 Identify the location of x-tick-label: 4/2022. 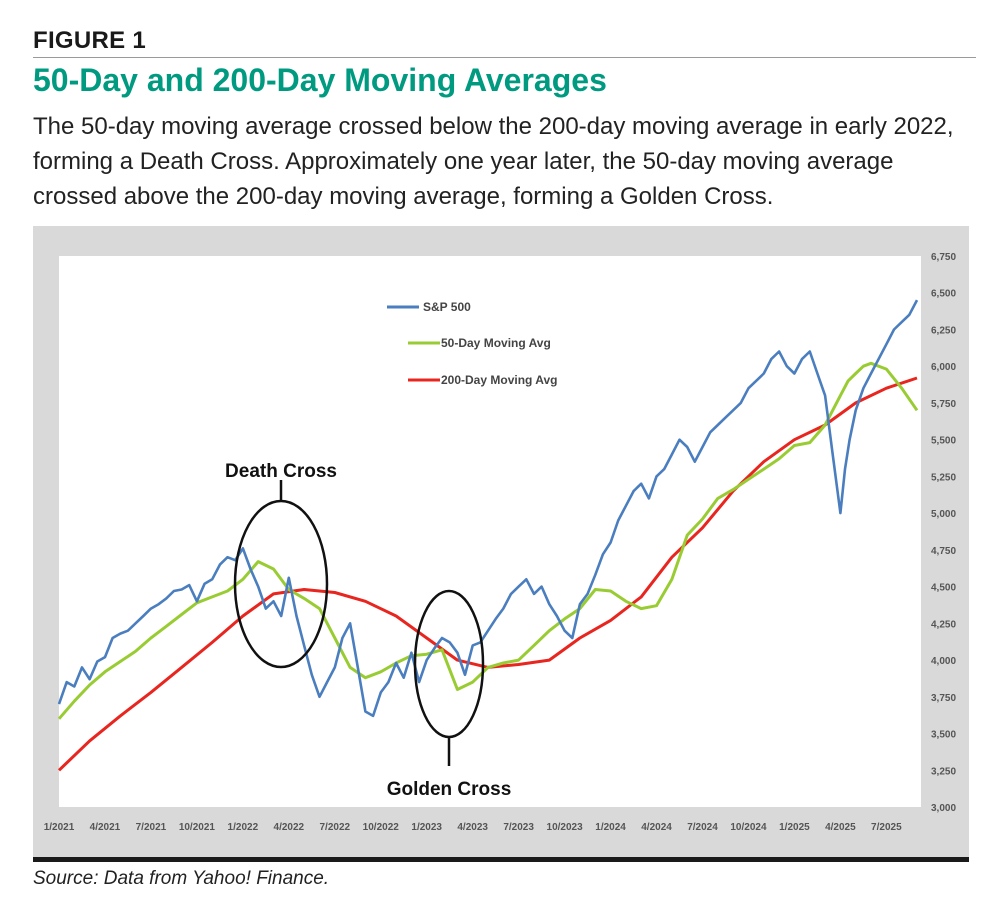
(289, 827).